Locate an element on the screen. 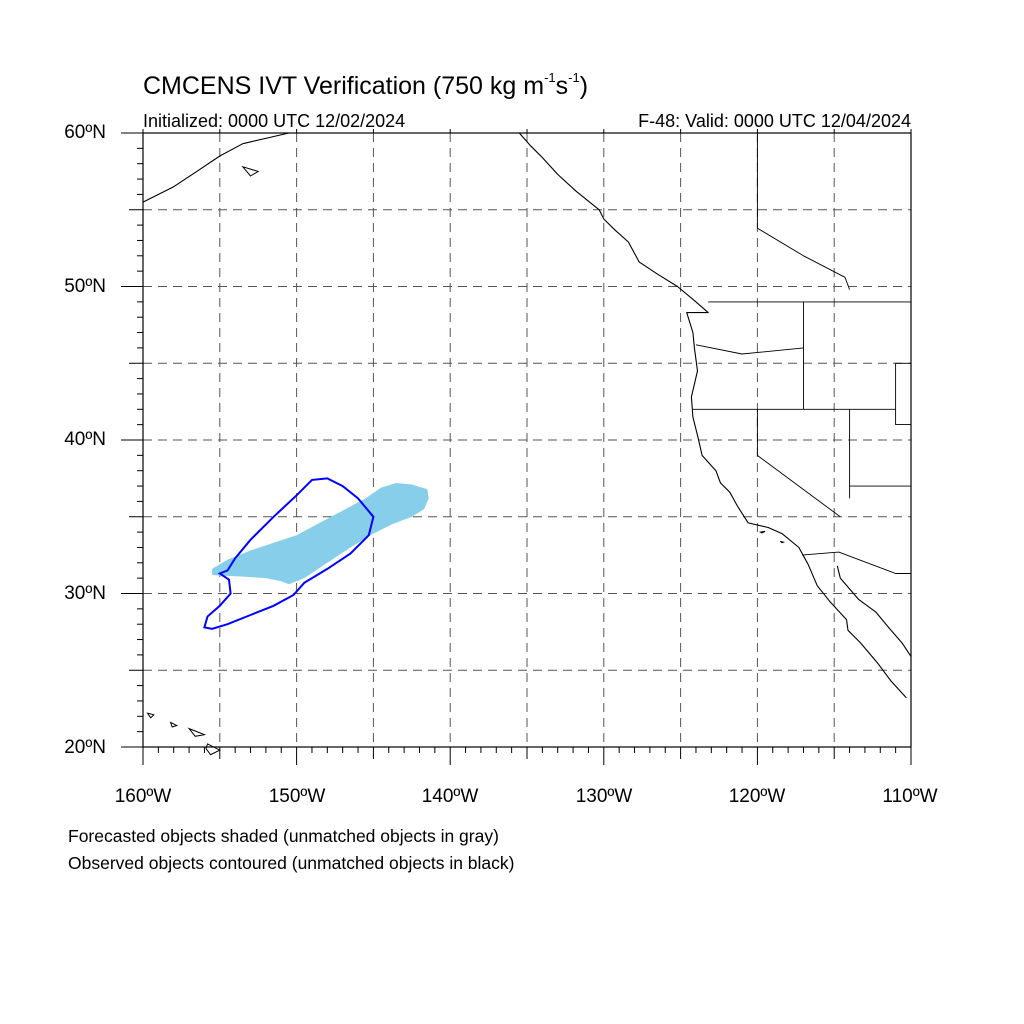  lat-label-20: 20ºN is located at coordinates (85, 747).